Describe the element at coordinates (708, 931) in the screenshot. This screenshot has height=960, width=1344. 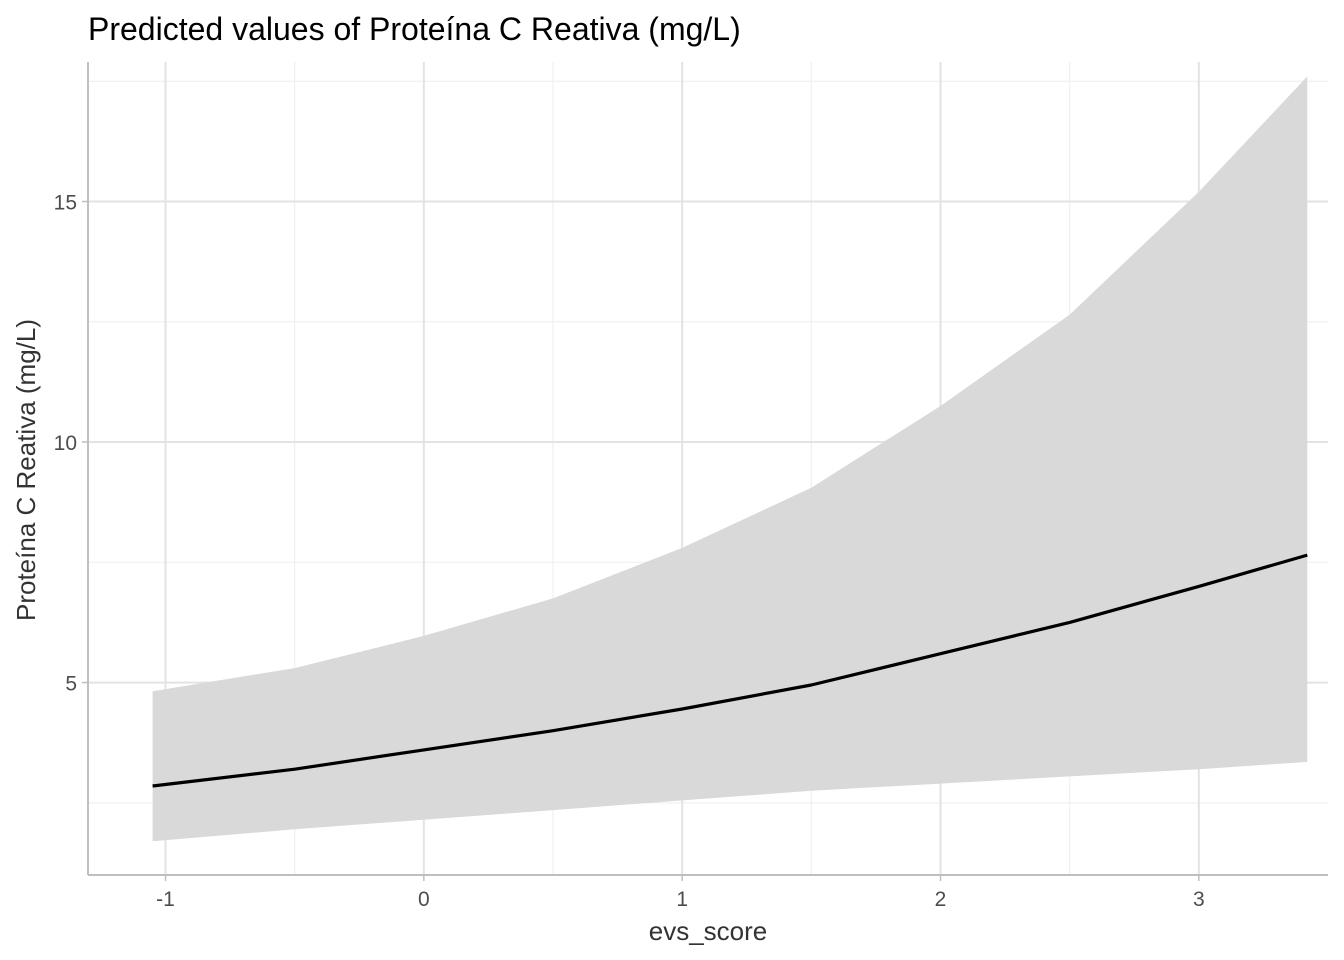
I see `x-axis-title: evs_score` at that location.